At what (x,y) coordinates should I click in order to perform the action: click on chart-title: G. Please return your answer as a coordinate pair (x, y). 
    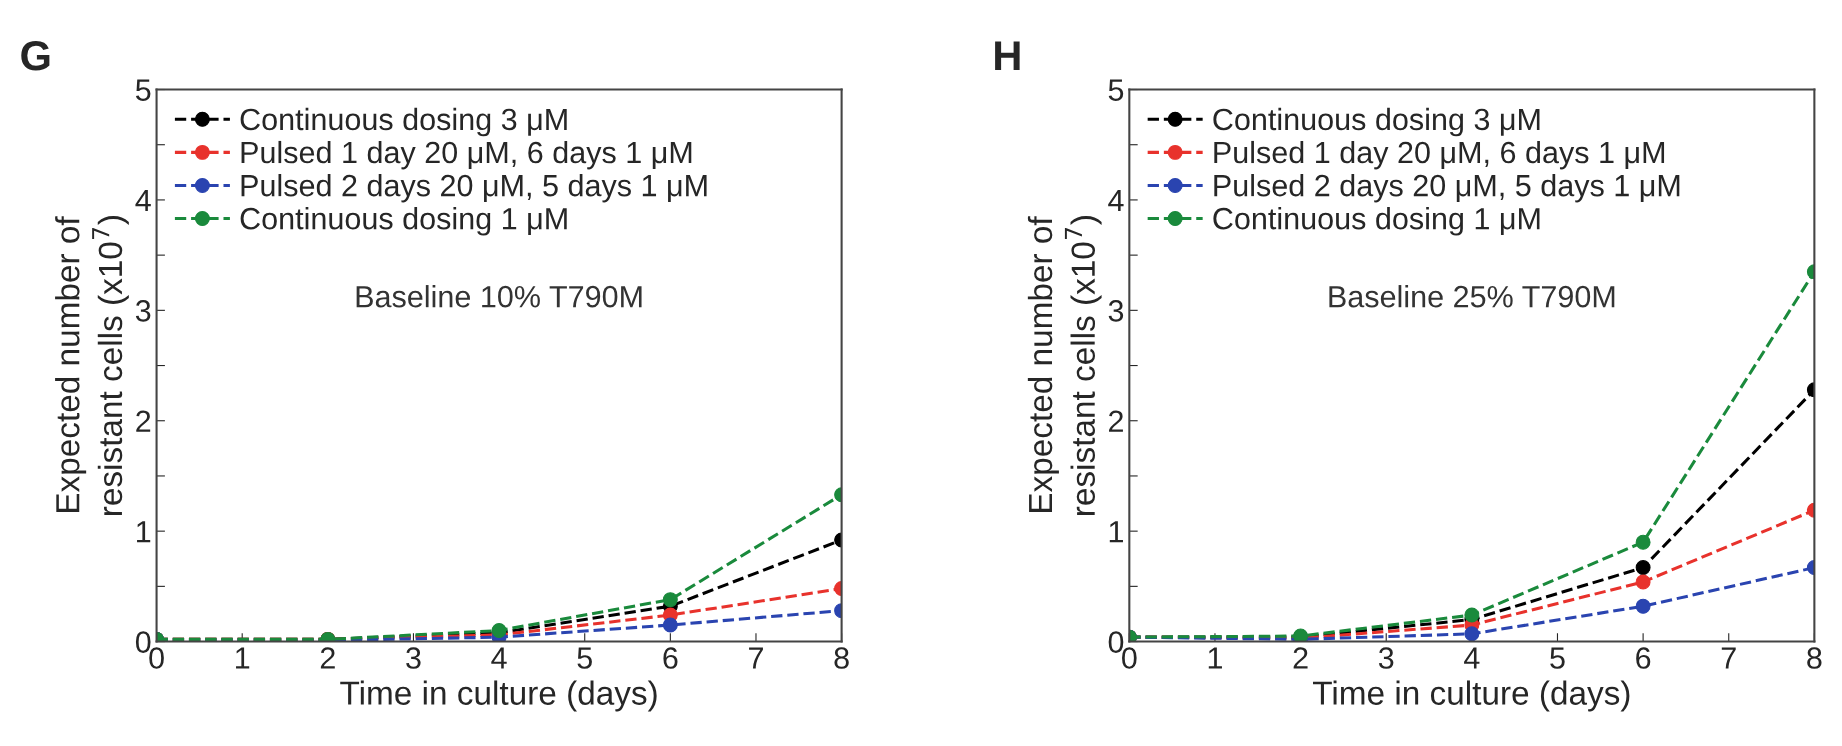
    Looking at the image, I should click on (35, 55).